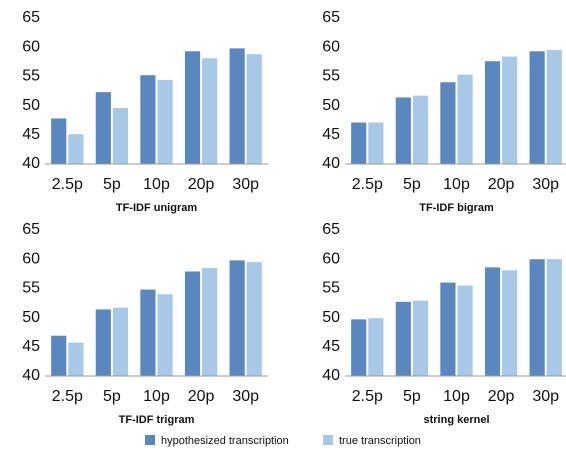 The height and width of the screenshot is (451, 566). I want to click on legend-label: true transcription, so click(380, 441).